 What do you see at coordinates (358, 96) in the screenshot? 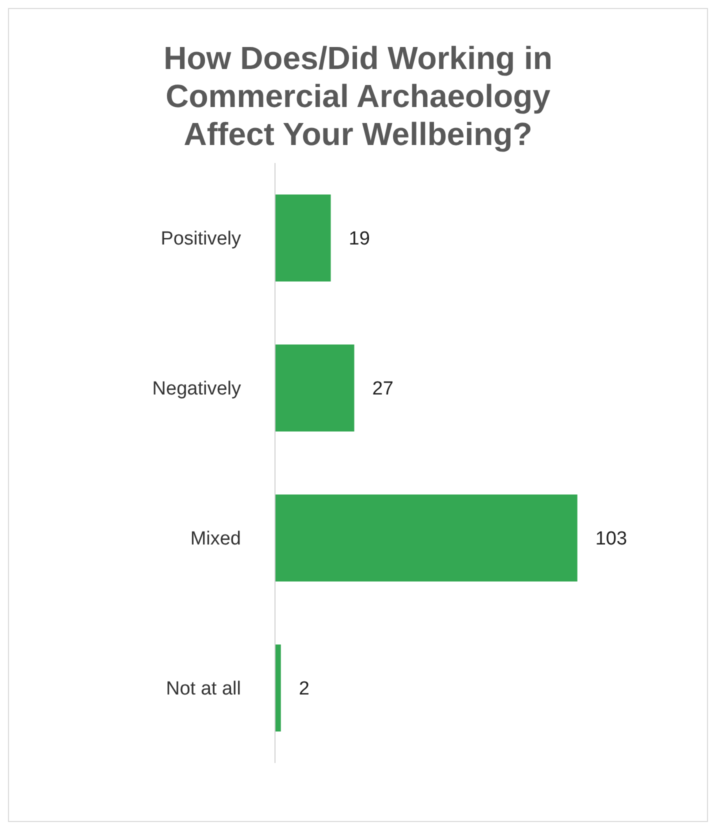
I see `chart-title: How Does/Did Working in Commercial Archaeology Affect Your Wellbeing?` at bounding box center [358, 96].